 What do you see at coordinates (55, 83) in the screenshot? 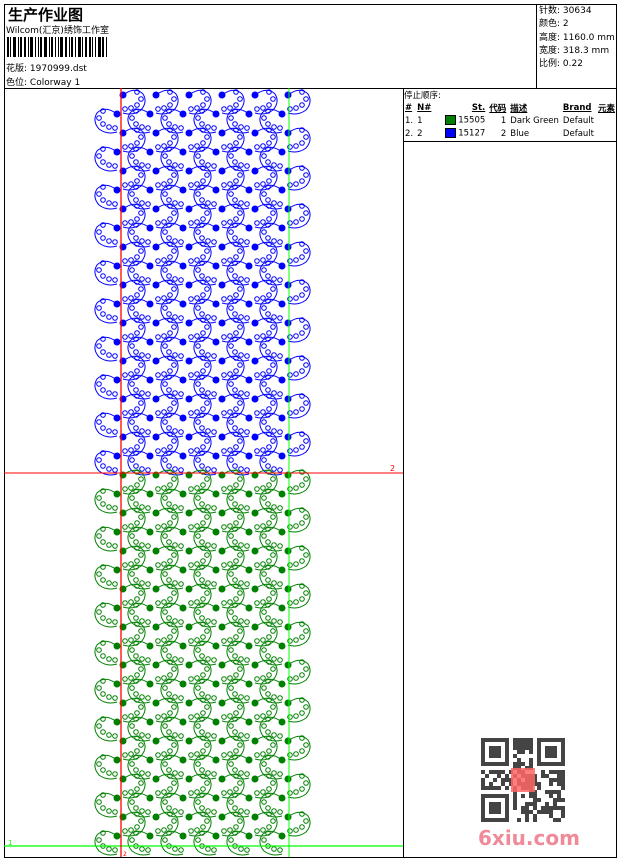
I see `colorway-value: Colorway 1` at bounding box center [55, 83].